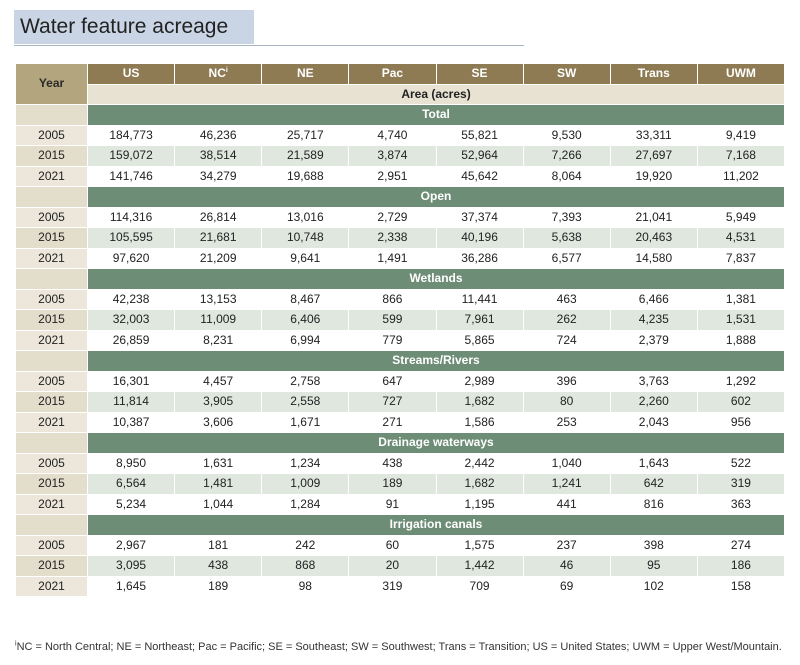 This screenshot has height=665, width=800. What do you see at coordinates (131, 586) in the screenshot?
I see `value-cell: 1,645` at bounding box center [131, 586].